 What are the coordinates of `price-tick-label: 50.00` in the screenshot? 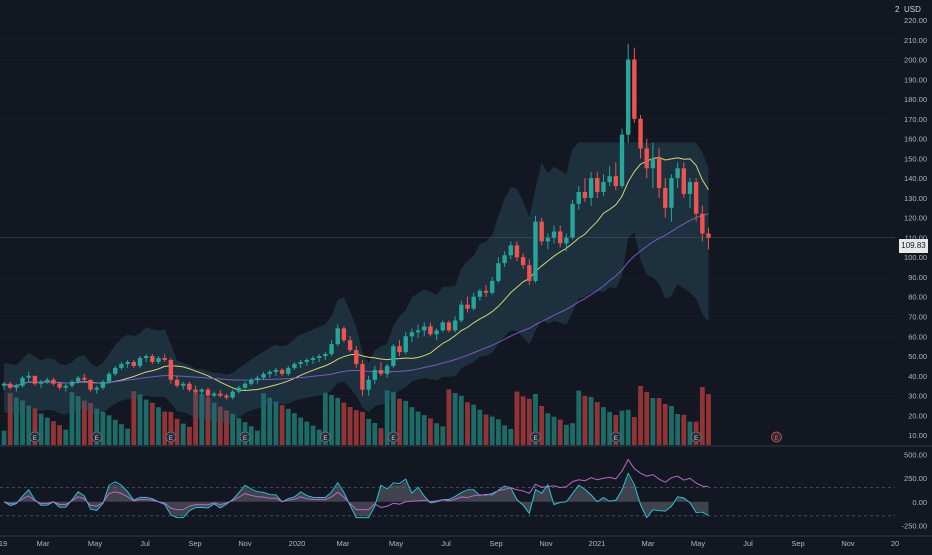 It's located at (917, 356).